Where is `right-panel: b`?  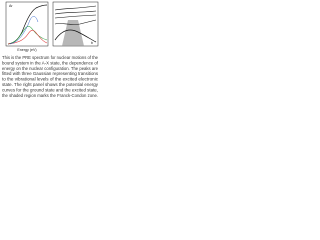
right-panel: b is located at coordinates (75, 24).